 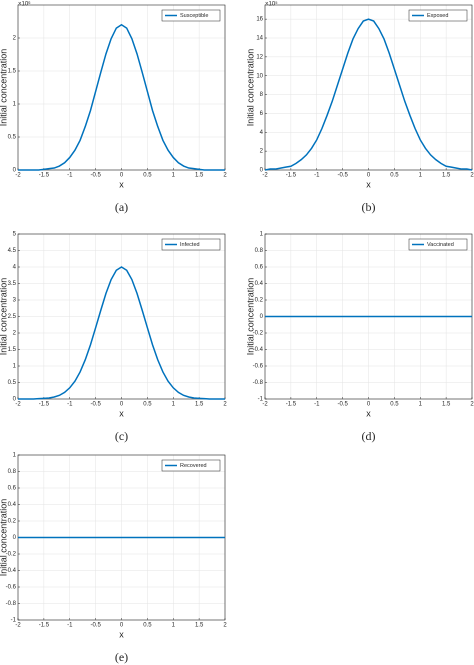 I want to click on legend-label: Infected, so click(x=190, y=245).